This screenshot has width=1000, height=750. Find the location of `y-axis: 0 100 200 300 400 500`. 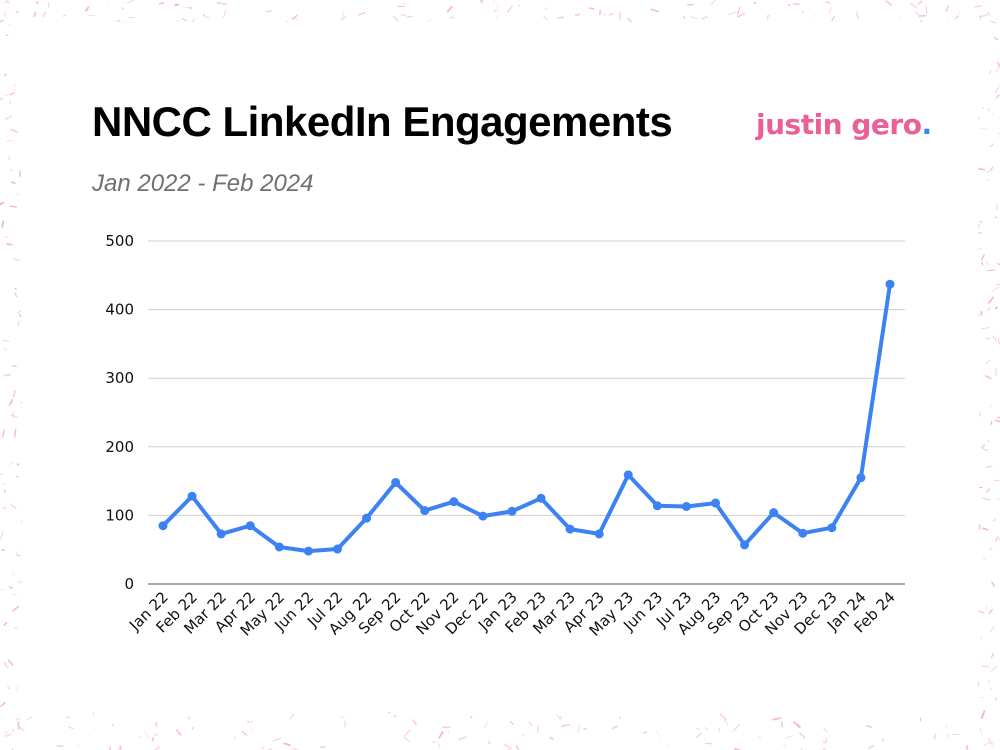

y-axis: 0 100 200 300 400 500 is located at coordinates (119, 412).